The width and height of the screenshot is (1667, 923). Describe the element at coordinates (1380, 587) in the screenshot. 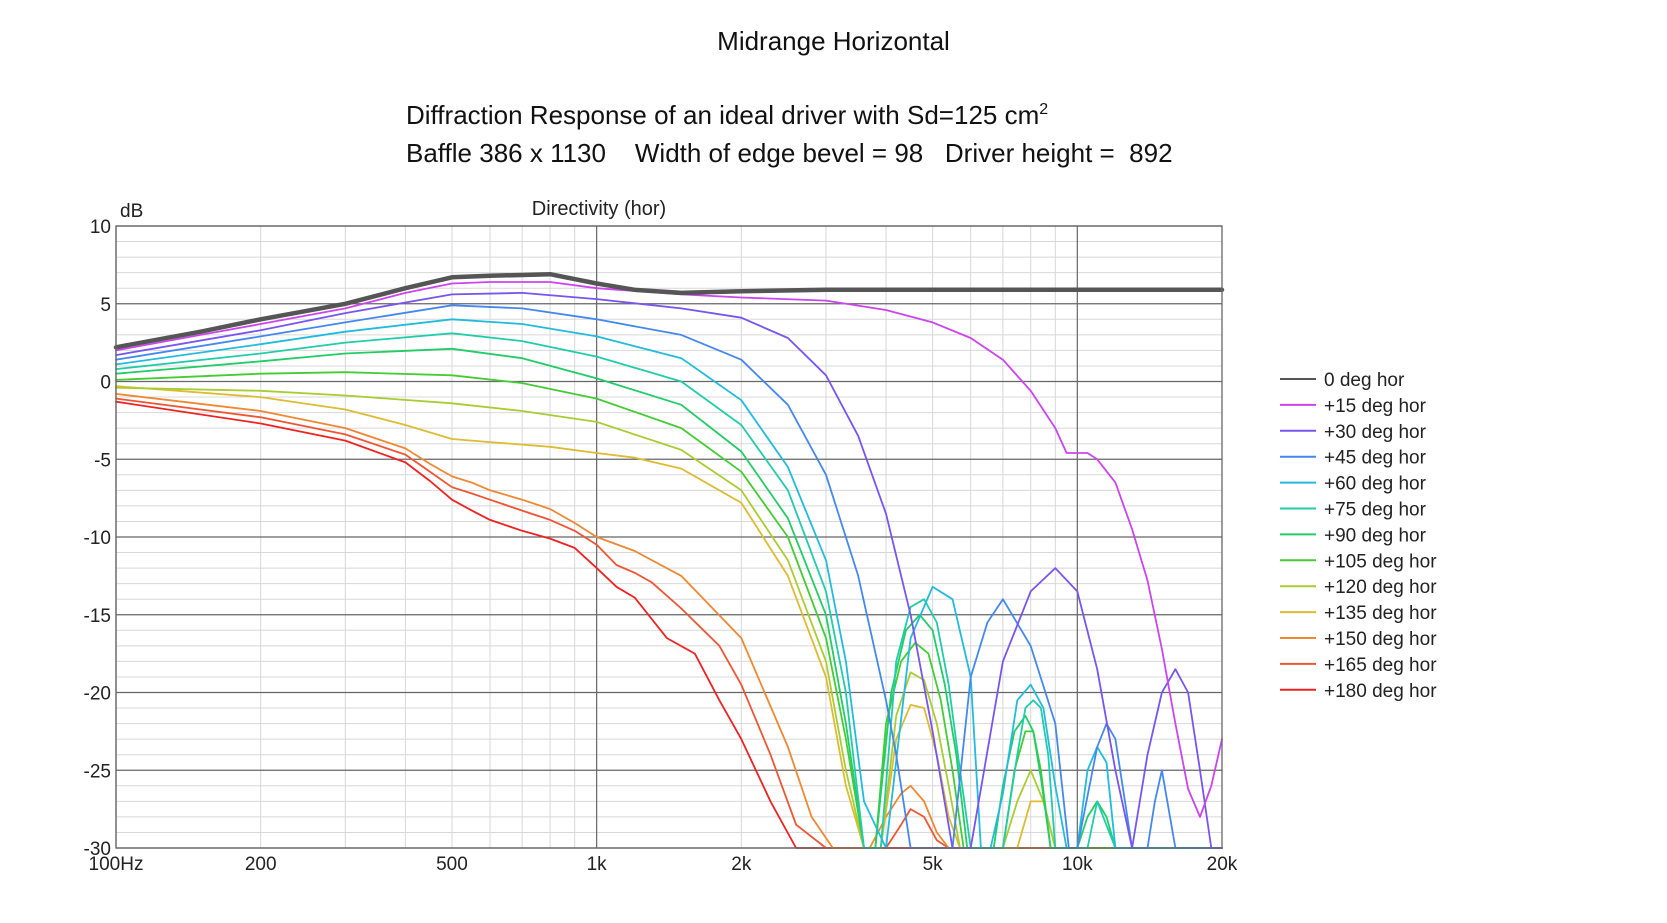

I see `legend-entry: +120 deg hor` at that location.